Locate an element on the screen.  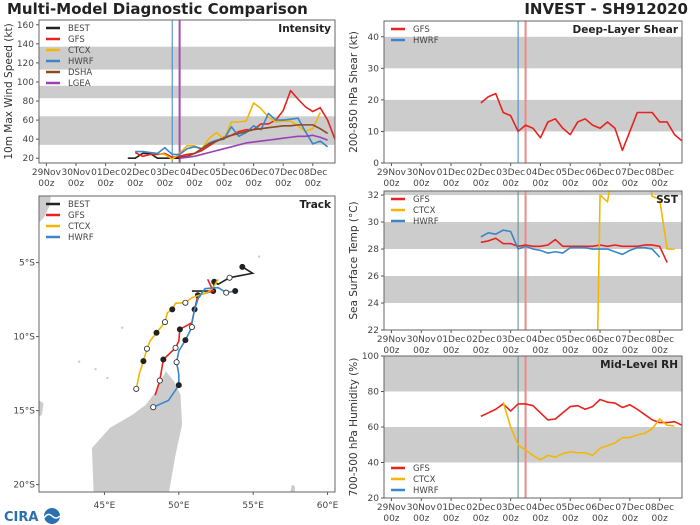
x-tick-day: 06Dec is located at coordinates (600, 340).